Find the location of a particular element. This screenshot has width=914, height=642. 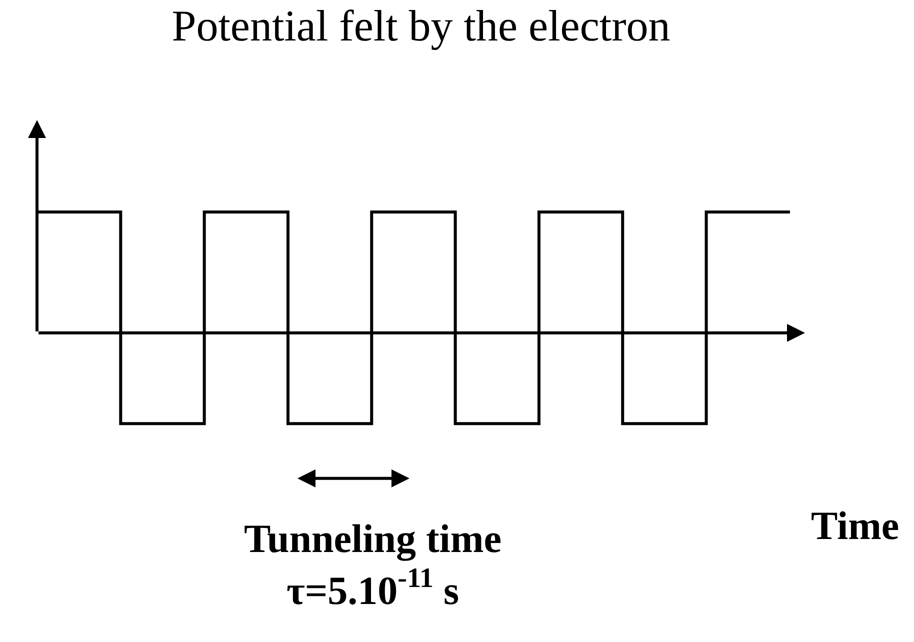

text: Tunneling time τ=5.10$^{-11}$ s is located at coordinates (373, 564).